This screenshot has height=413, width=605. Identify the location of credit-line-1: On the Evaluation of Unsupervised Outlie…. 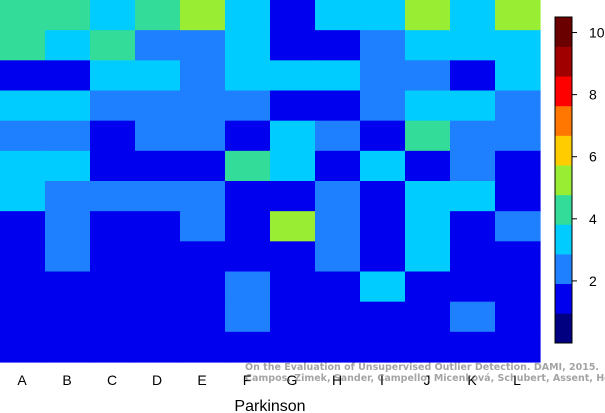
(422, 367).